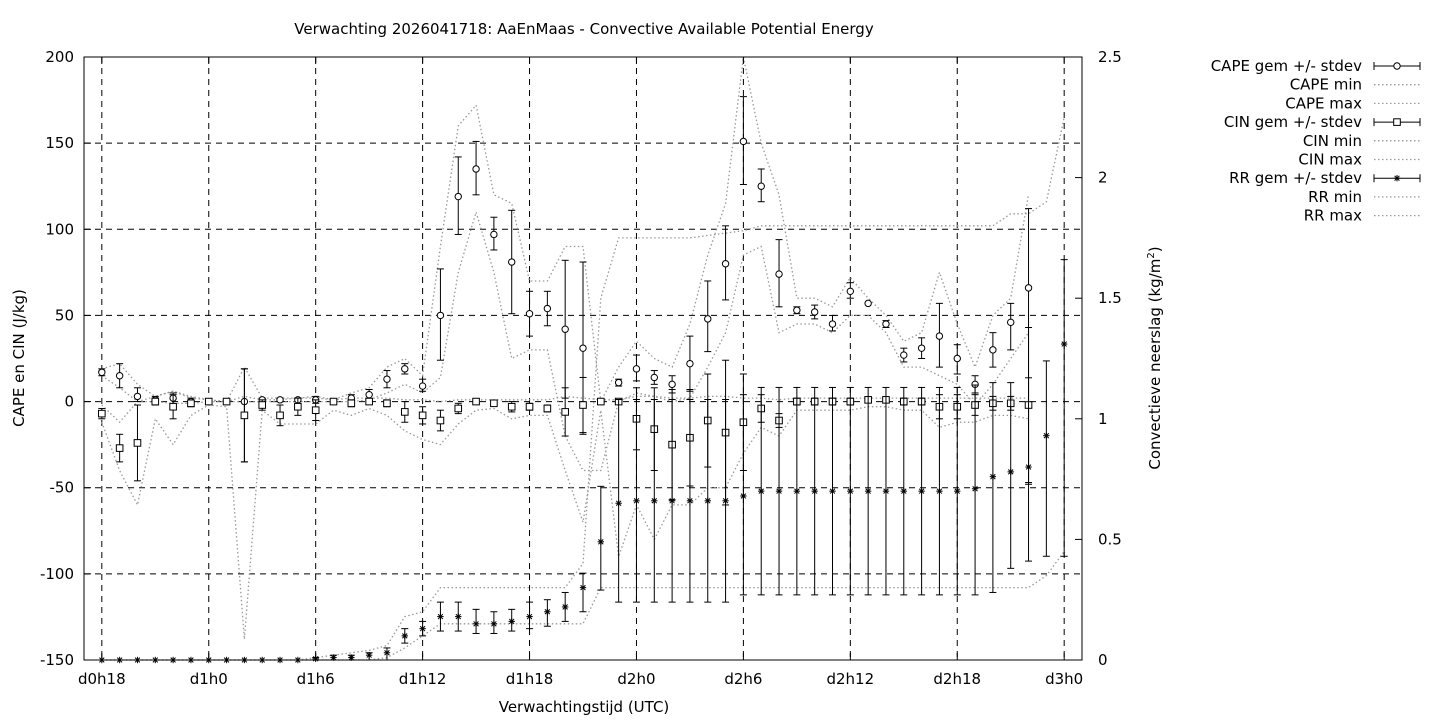  Describe the element at coordinates (743, 679) in the screenshot. I see `x-tick-label: d2h6` at that location.